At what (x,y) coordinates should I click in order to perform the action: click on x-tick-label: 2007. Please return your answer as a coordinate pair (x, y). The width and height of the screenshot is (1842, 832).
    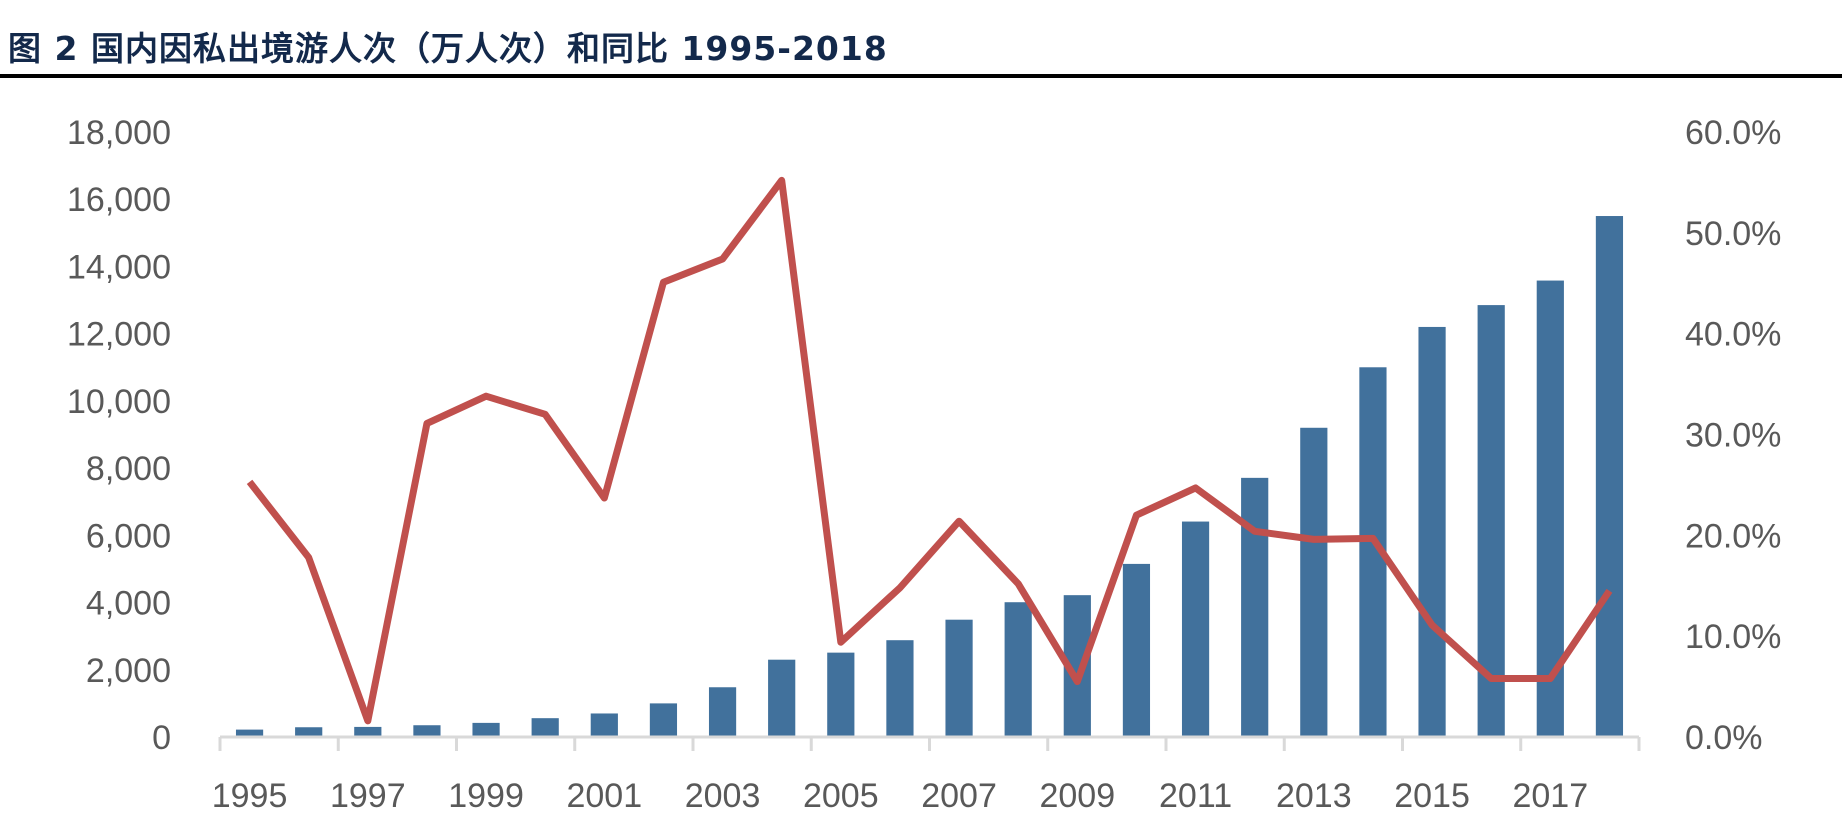
    Looking at the image, I should click on (959, 796).